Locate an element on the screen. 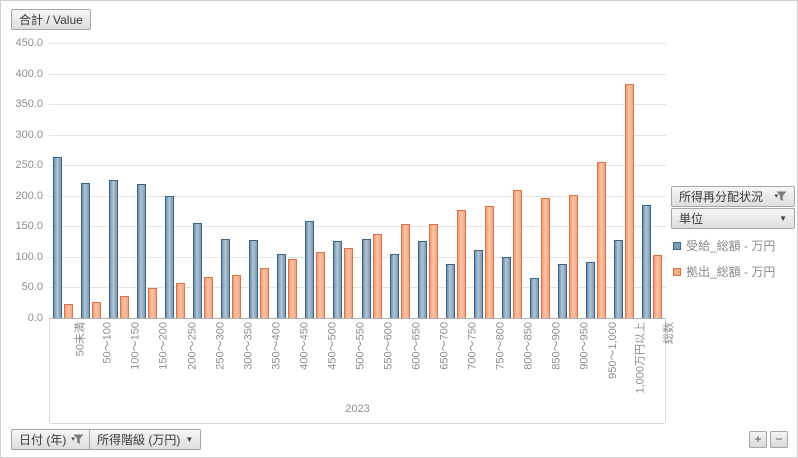 The image size is (798, 458). legend-swatch-icon is located at coordinates (677, 271).